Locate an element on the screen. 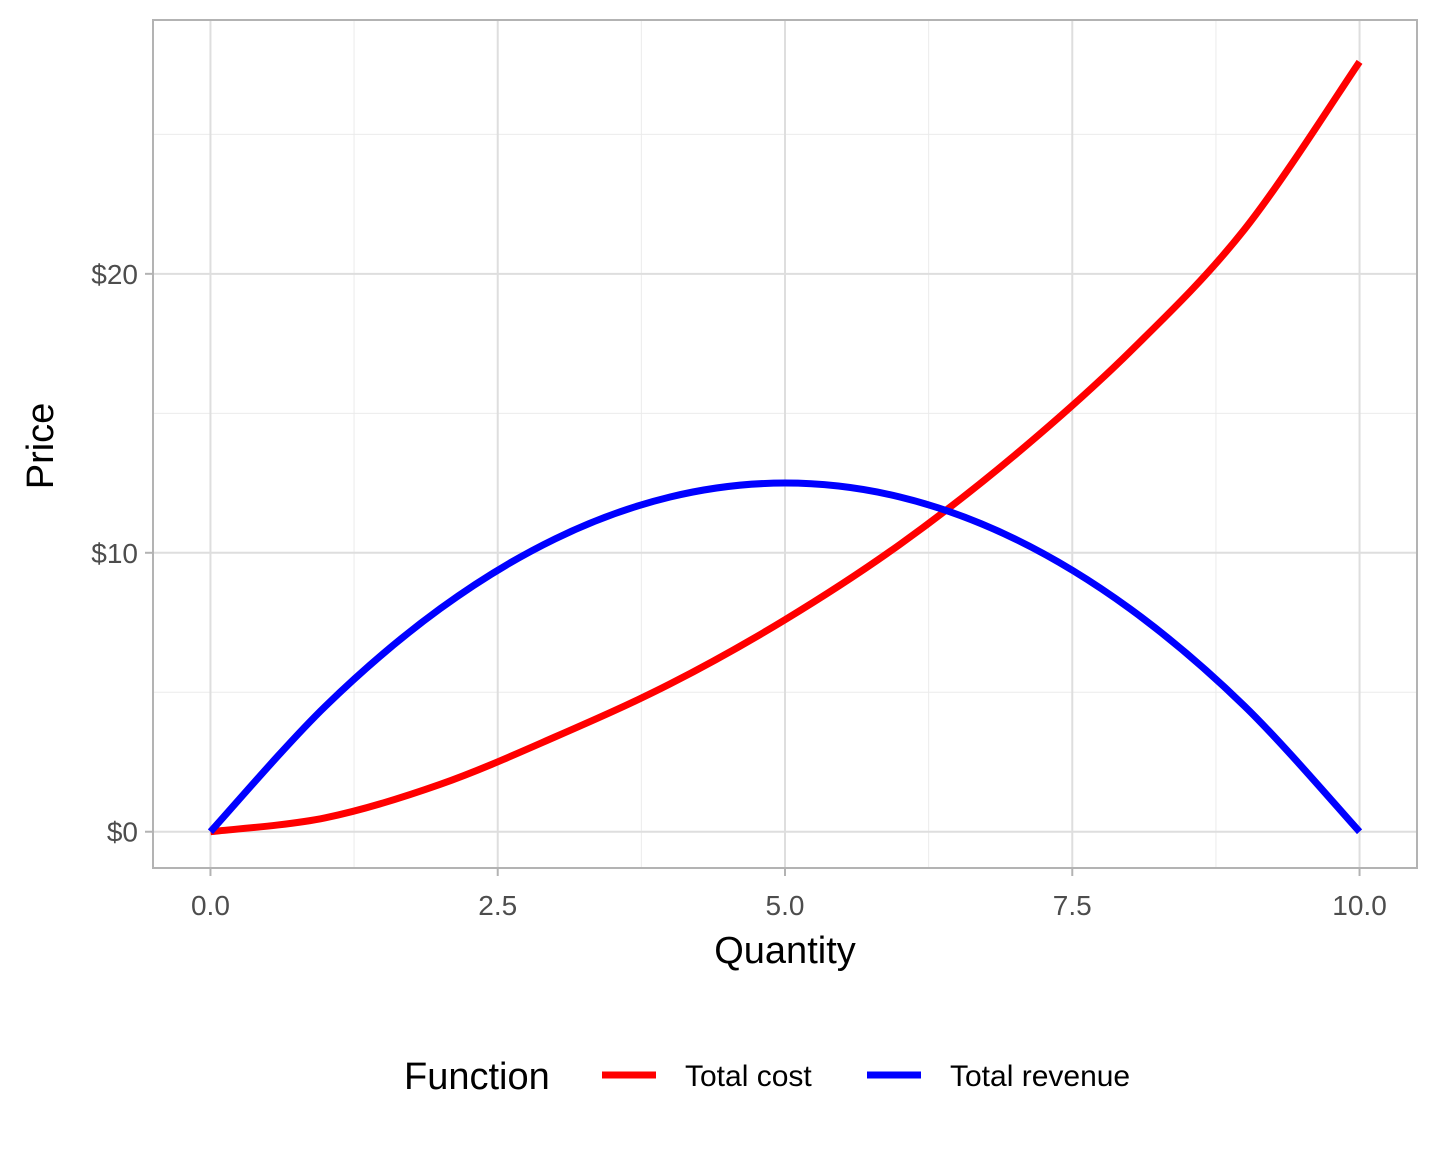 The image size is (1440, 1152). x-tick-label: 7.5 is located at coordinates (1072, 905).